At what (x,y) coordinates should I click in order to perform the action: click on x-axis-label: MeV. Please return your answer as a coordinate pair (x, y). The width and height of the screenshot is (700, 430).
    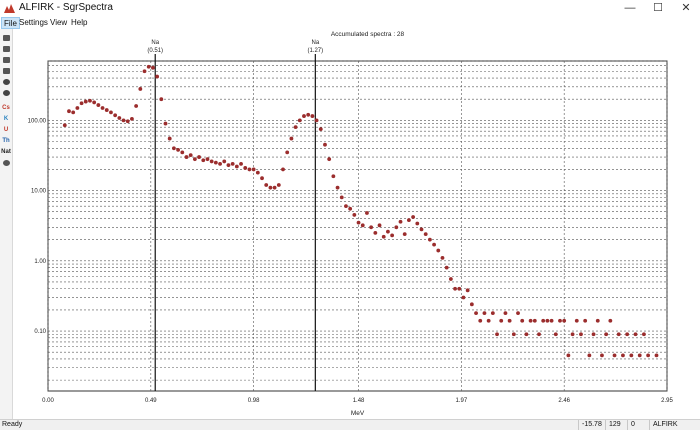
    Looking at the image, I should click on (358, 413).